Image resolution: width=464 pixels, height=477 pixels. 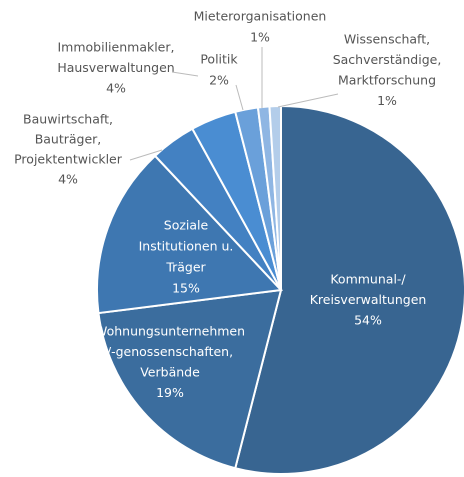 What do you see at coordinates (186, 288) in the screenshot?
I see `value-label: 15%` at bounding box center [186, 288].